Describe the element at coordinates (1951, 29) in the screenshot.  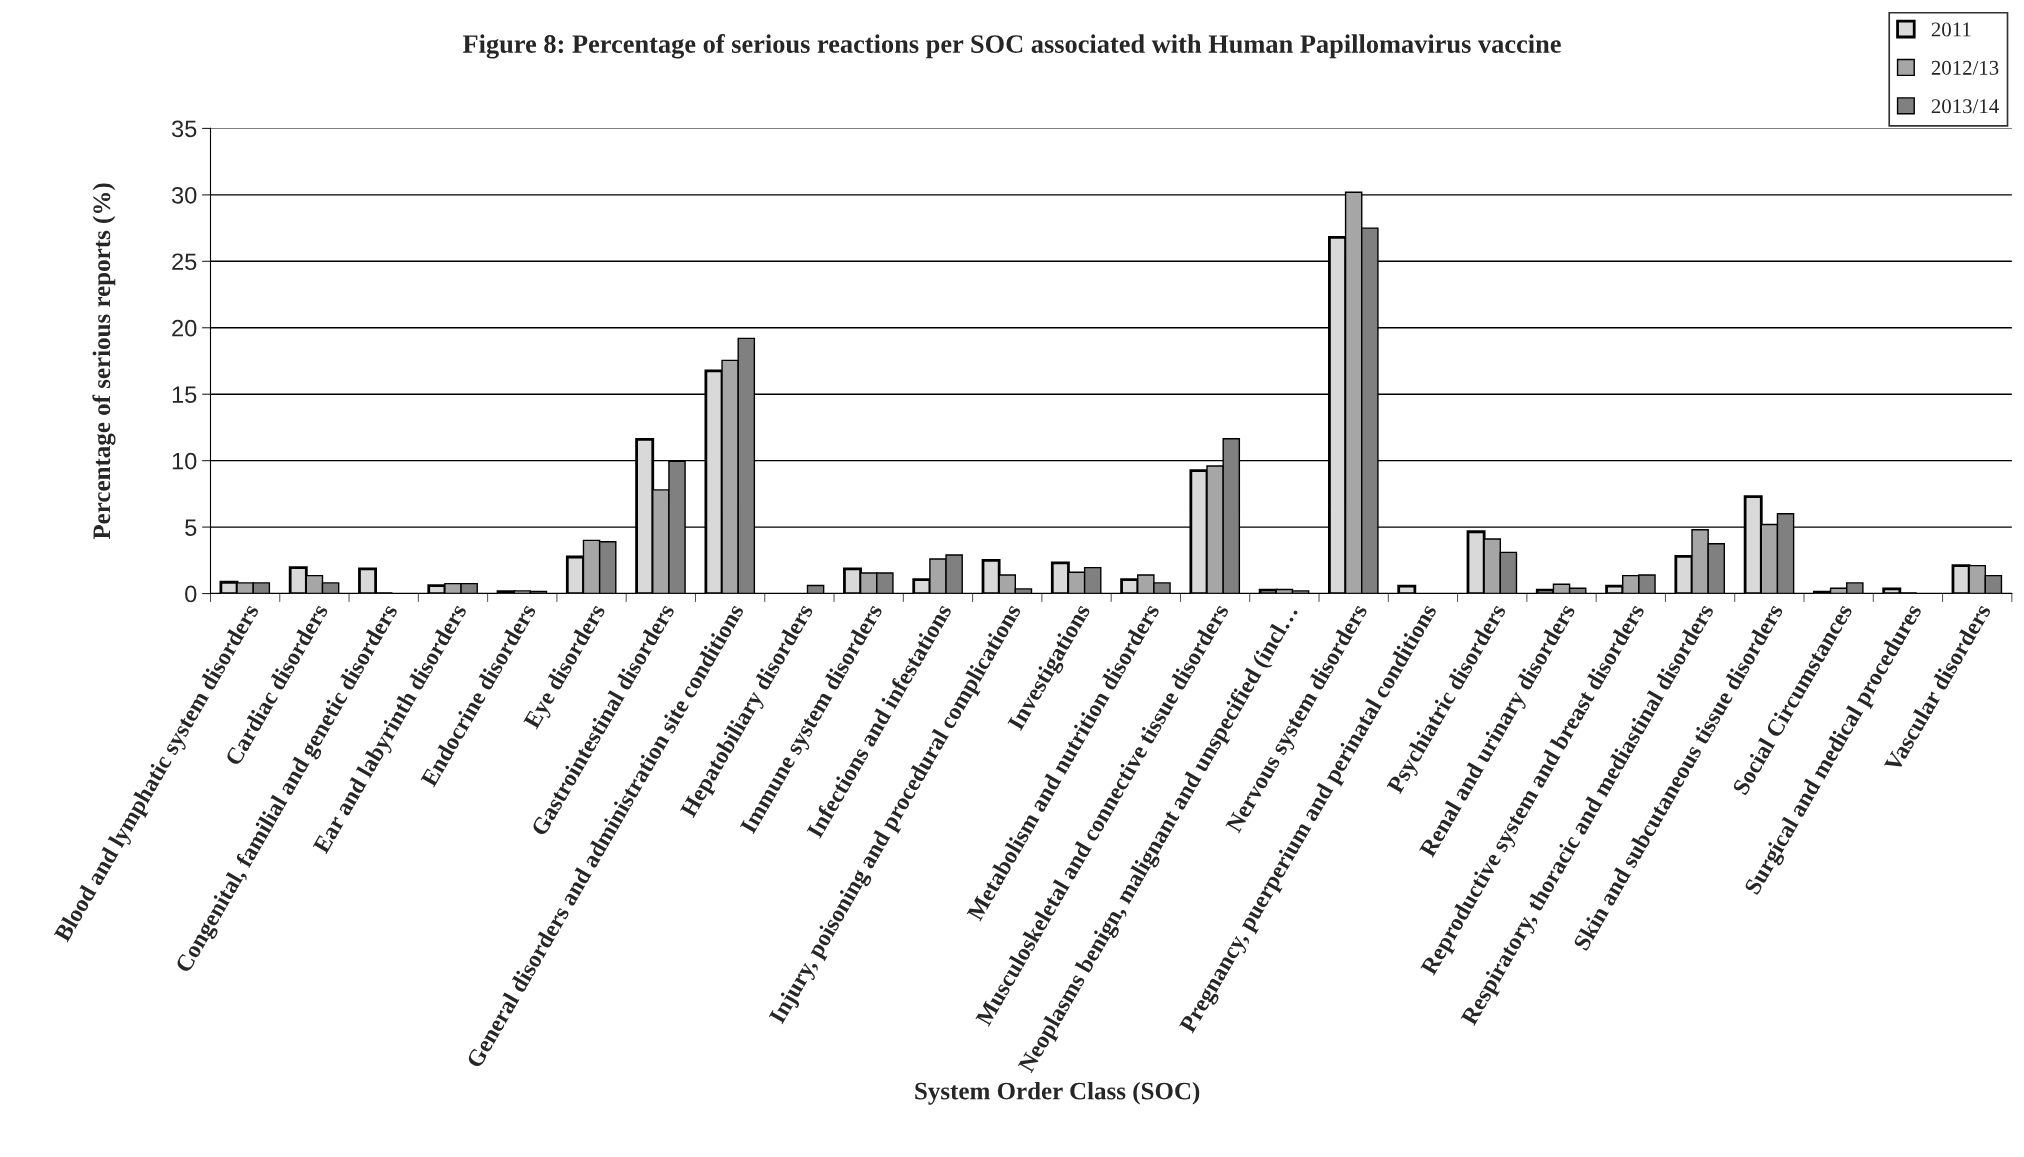
I see `legend-label: 2011` at that location.